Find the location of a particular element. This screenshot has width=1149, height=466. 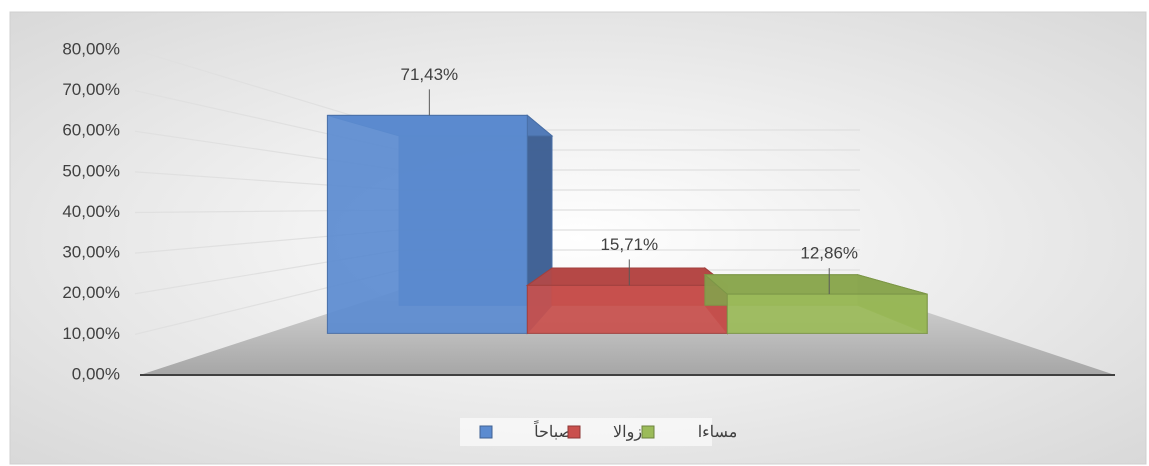

y-tick-label: 60,00% is located at coordinates (91, 130).